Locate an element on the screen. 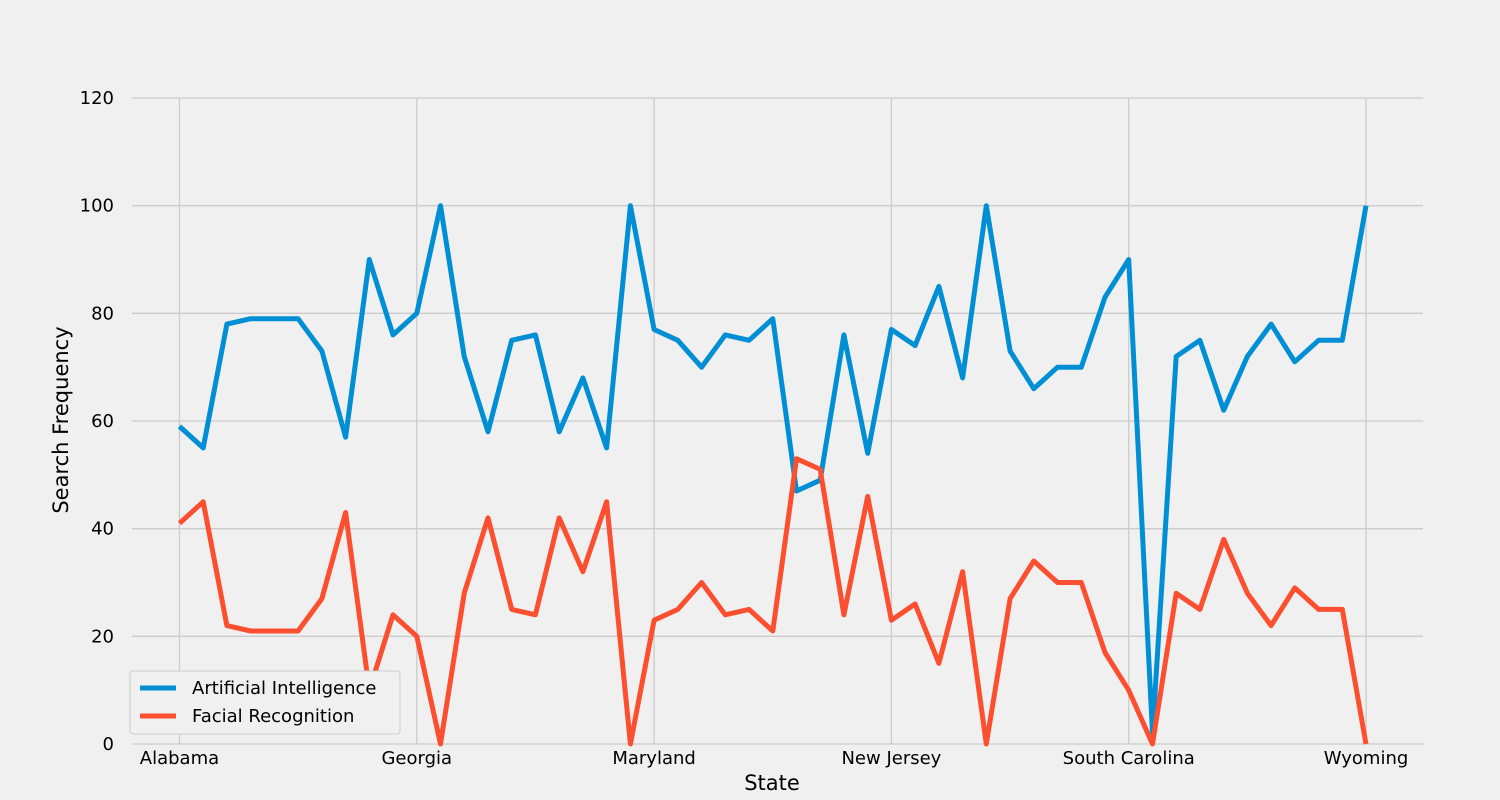 Image resolution: width=1500 pixels, height=800 pixels. x-axis-label: State is located at coordinates (772, 783).